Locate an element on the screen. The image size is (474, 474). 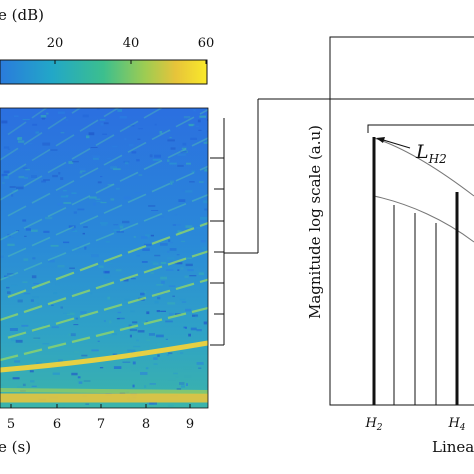
x-tick-label: 8 is located at coordinates (146, 424).